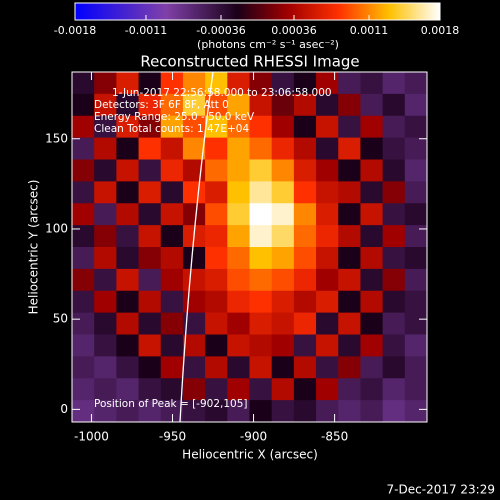  What do you see at coordinates (91, 437) in the screenshot?
I see `x-tick-label: -1000` at bounding box center [91, 437].